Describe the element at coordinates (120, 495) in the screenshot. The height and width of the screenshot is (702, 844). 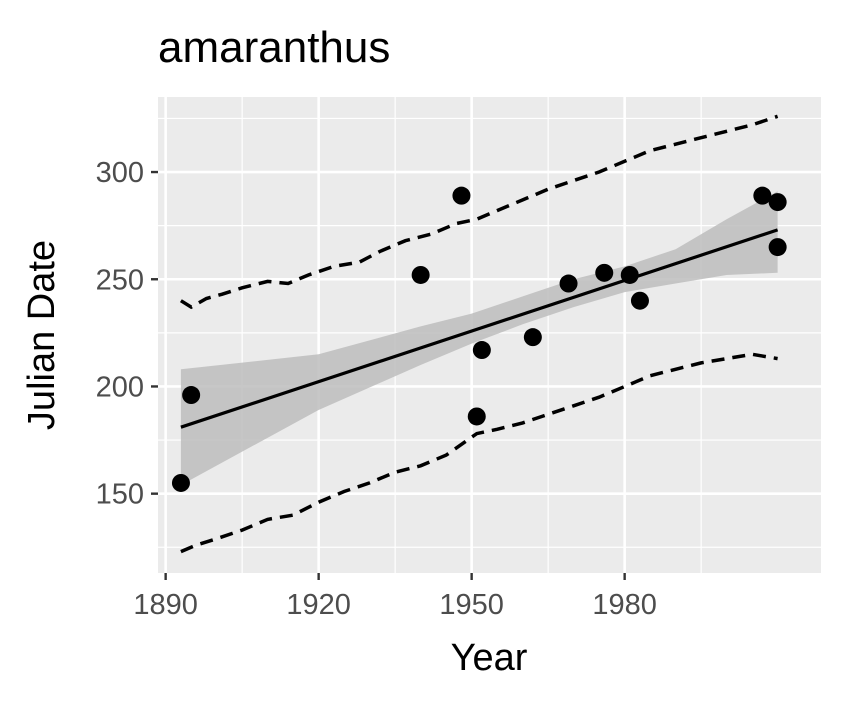
I see `y-tick-label: 150` at that location.